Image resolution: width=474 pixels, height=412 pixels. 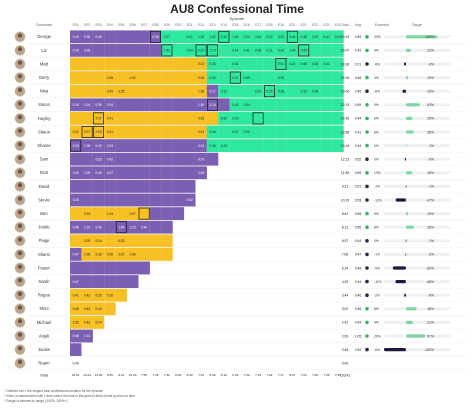 I want to click on avatar-head-anjali, so click(x=20, y=334).